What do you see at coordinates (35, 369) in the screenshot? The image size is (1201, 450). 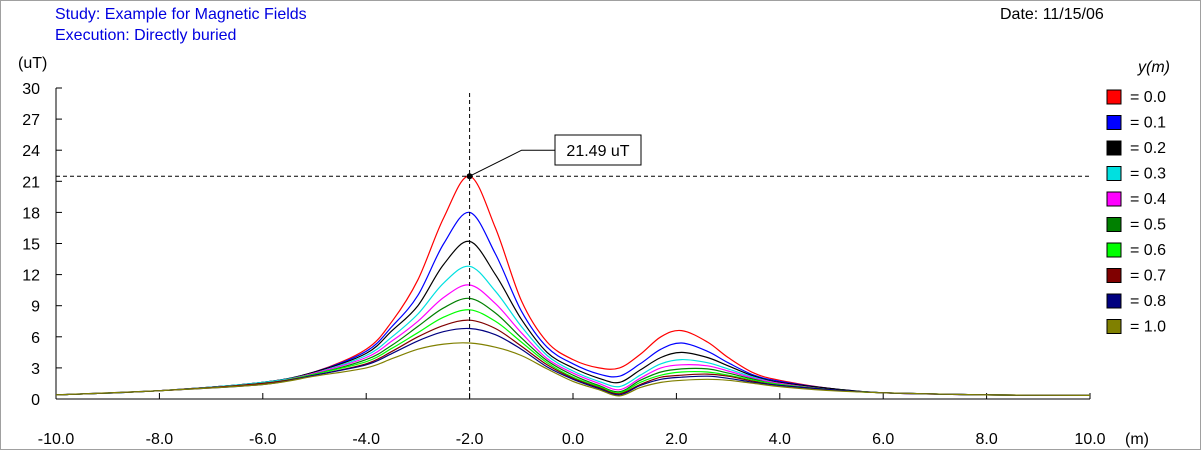 I see `y-tick-label: 3` at bounding box center [35, 369].